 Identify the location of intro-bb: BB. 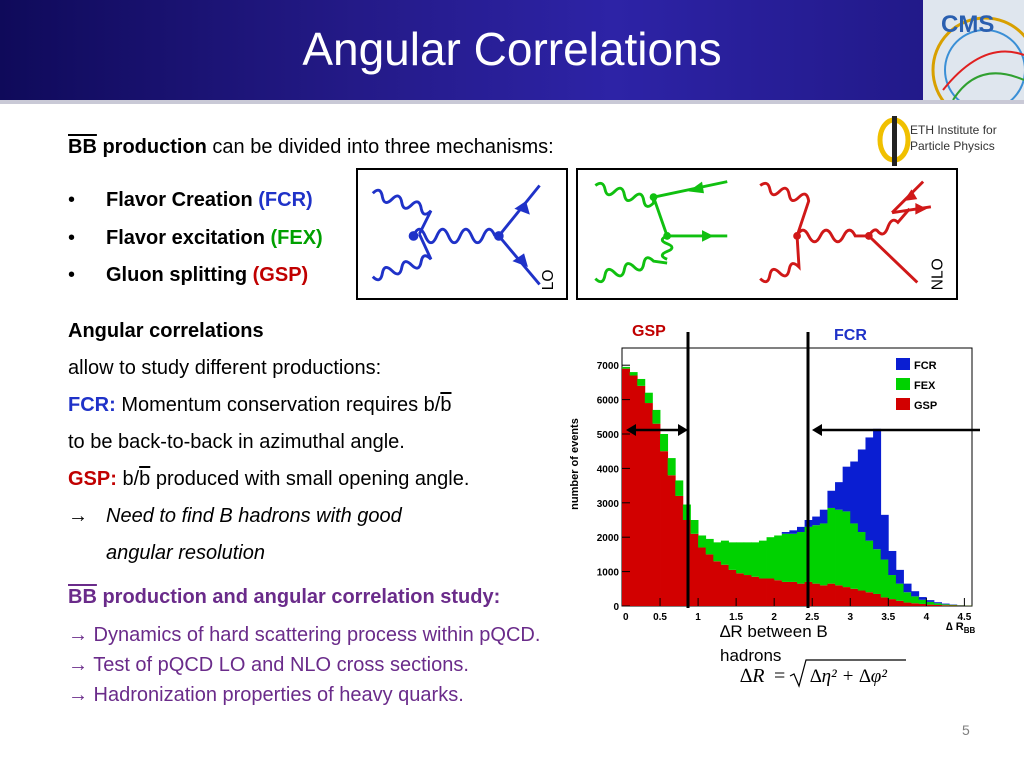
(82, 147).